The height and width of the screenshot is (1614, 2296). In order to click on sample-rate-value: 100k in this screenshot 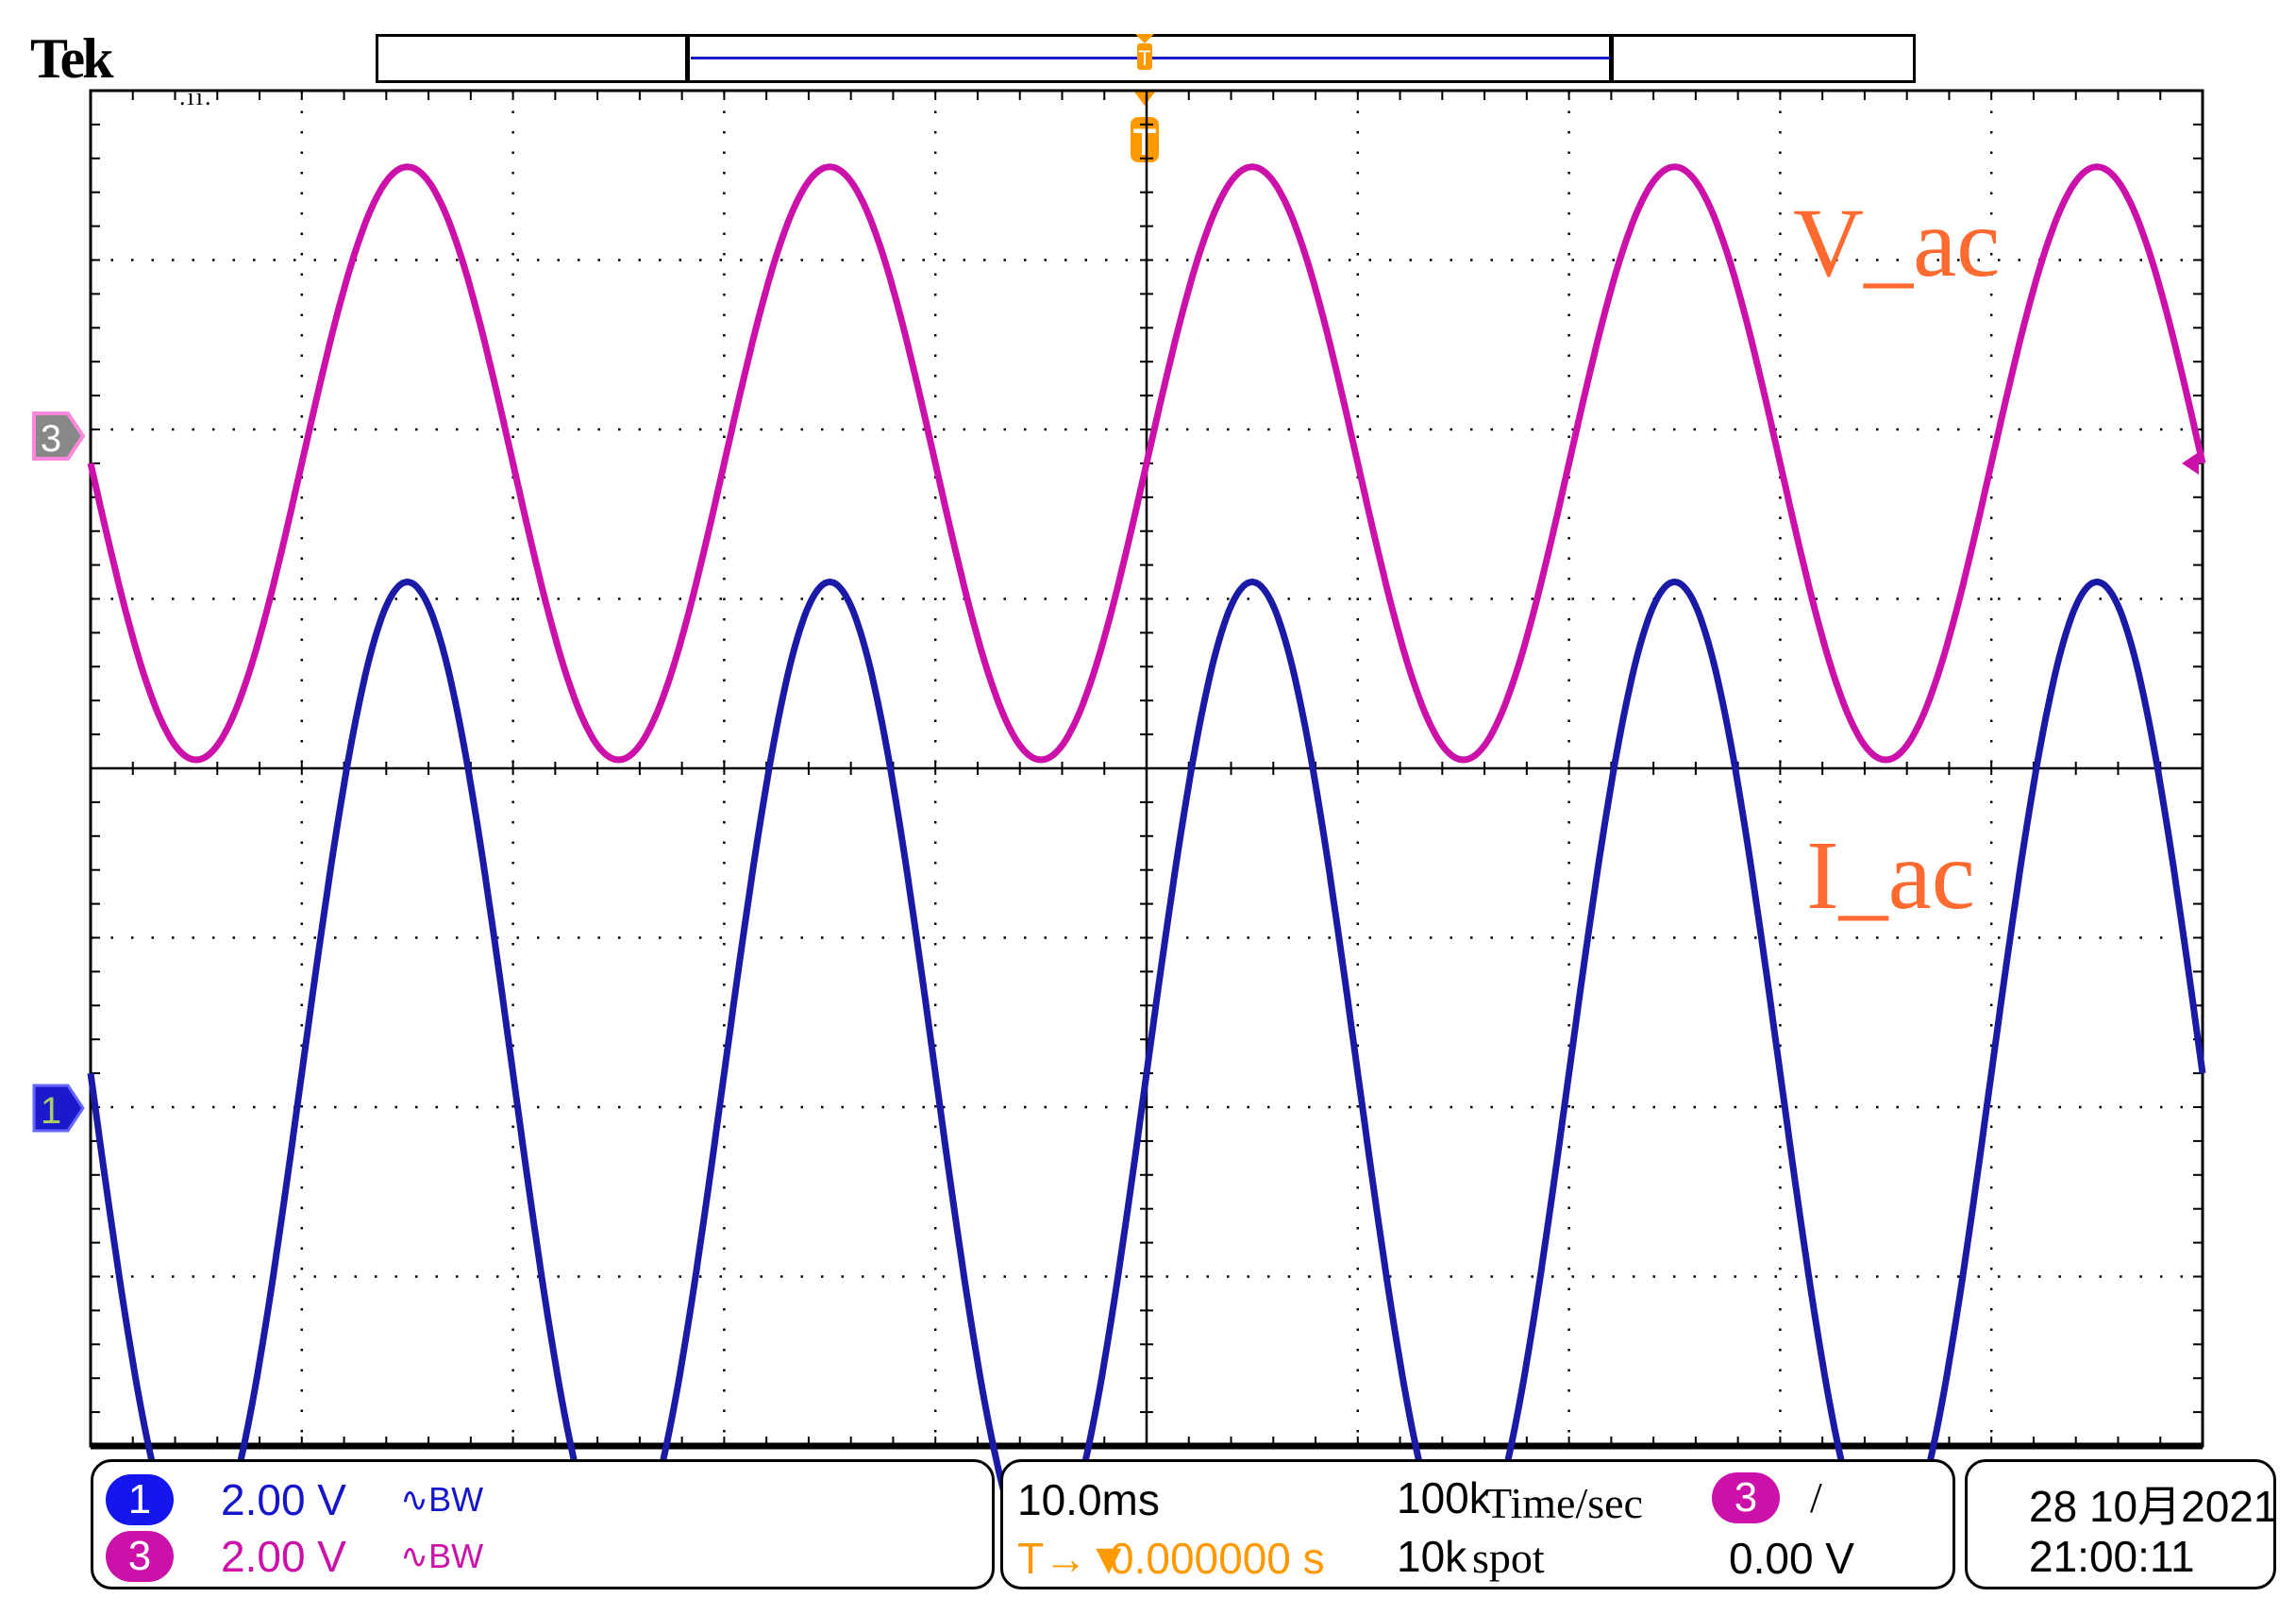, I will do `click(1444, 1497)`.